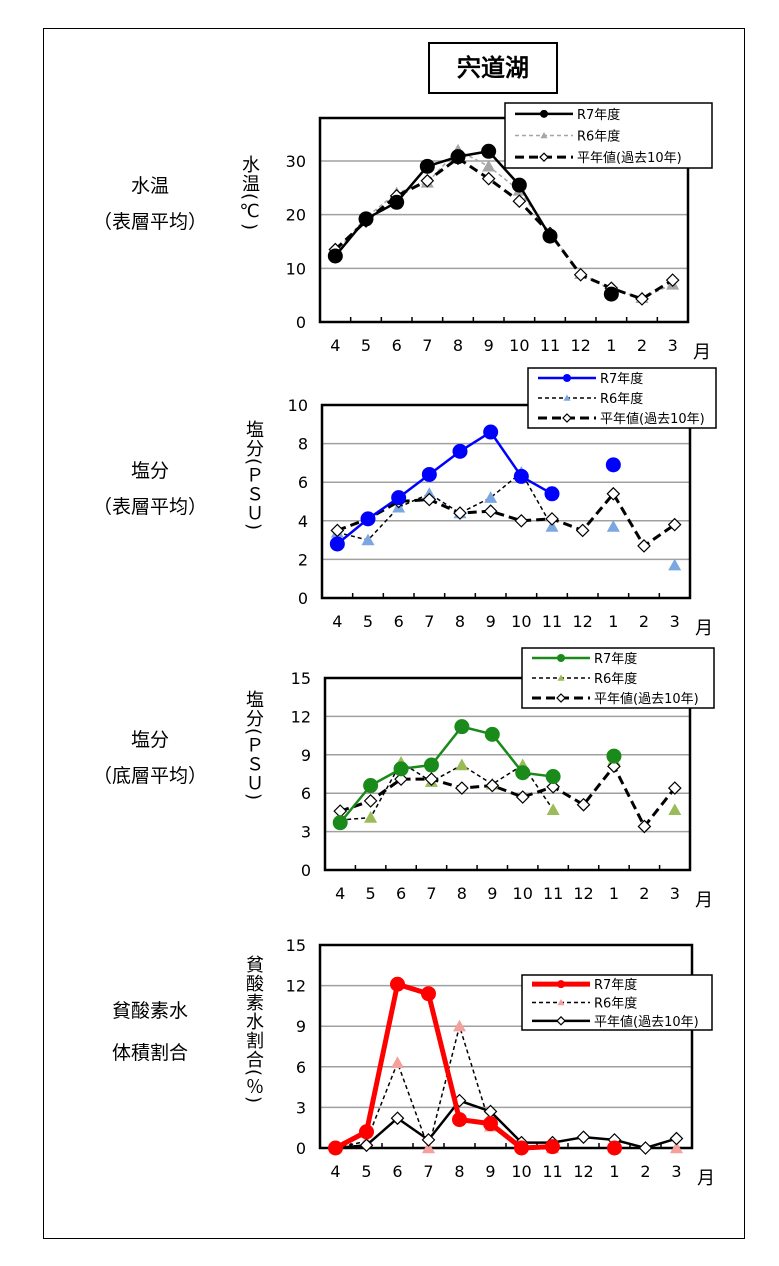 This screenshot has height=1266, width=779. What do you see at coordinates (335, 345) in the screenshot?
I see `x-tick-label: 4` at bounding box center [335, 345].